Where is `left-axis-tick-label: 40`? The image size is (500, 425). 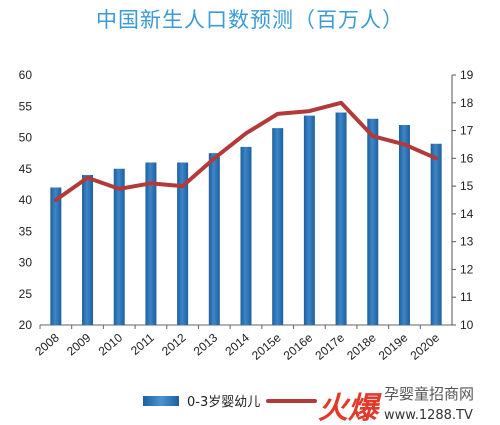
left-axis-tick-label: 40 is located at coordinates (26, 200).